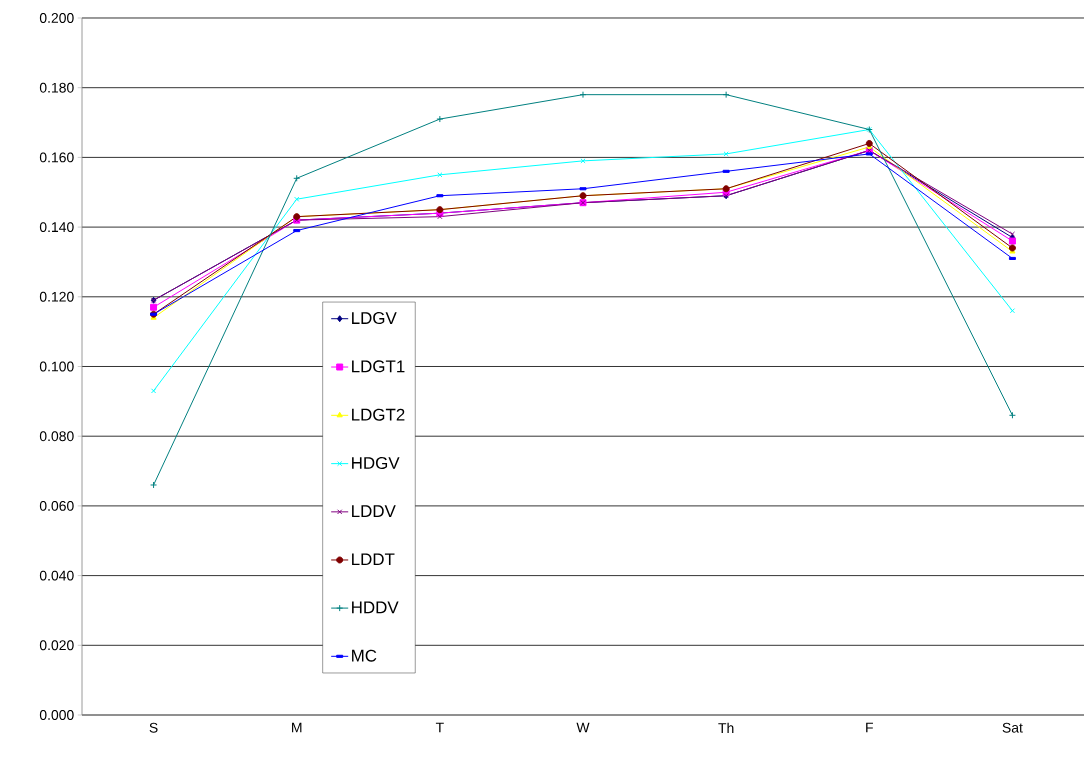 This screenshot has height=759, width=1084. I want to click on y-tick-label: 0.120, so click(56, 296).